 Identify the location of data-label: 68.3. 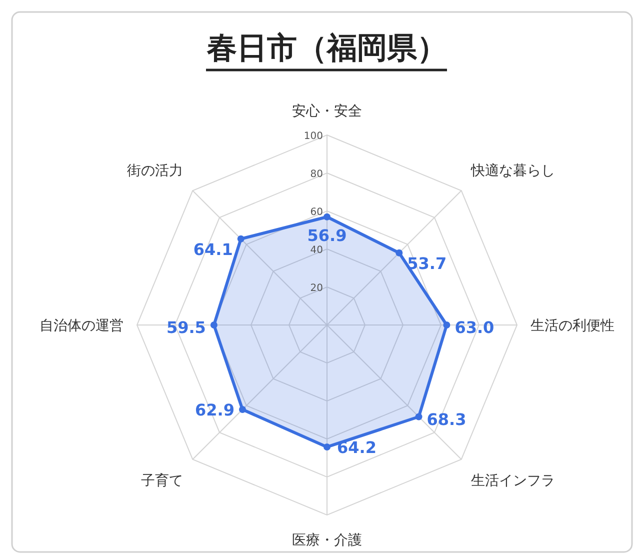
(446, 419).